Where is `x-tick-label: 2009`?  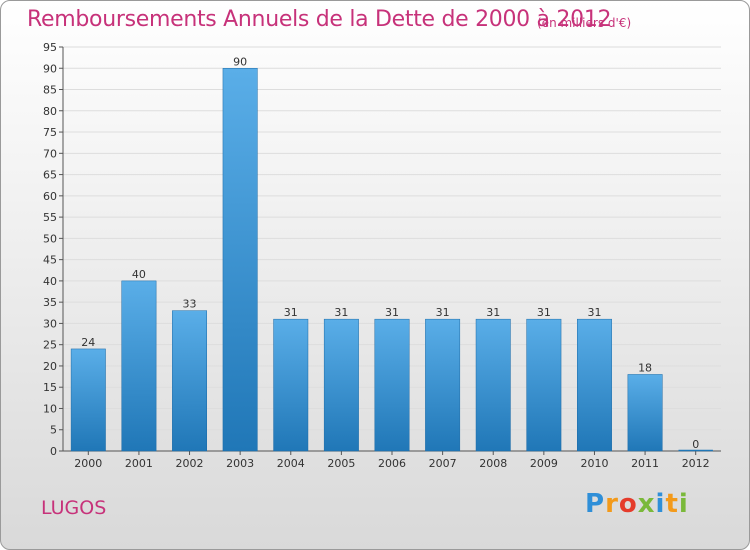 x-tick-label: 2009 is located at coordinates (544, 463).